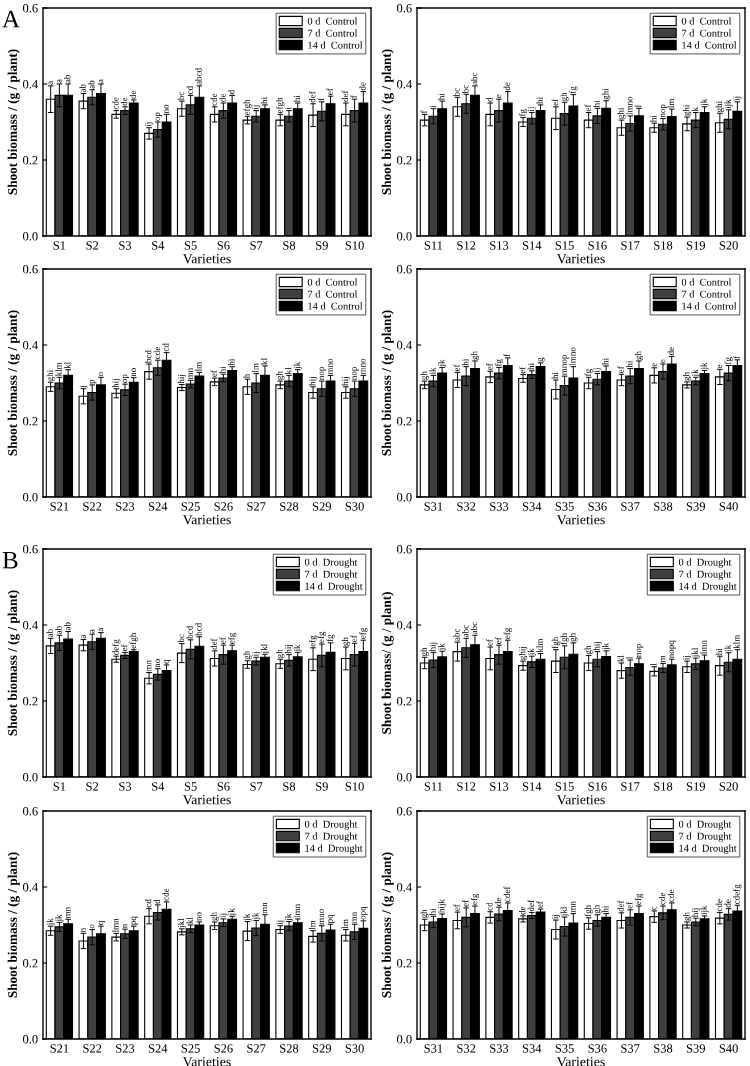 The image size is (750, 1066). I want to click on x-tick-label: S20, so click(728, 786).